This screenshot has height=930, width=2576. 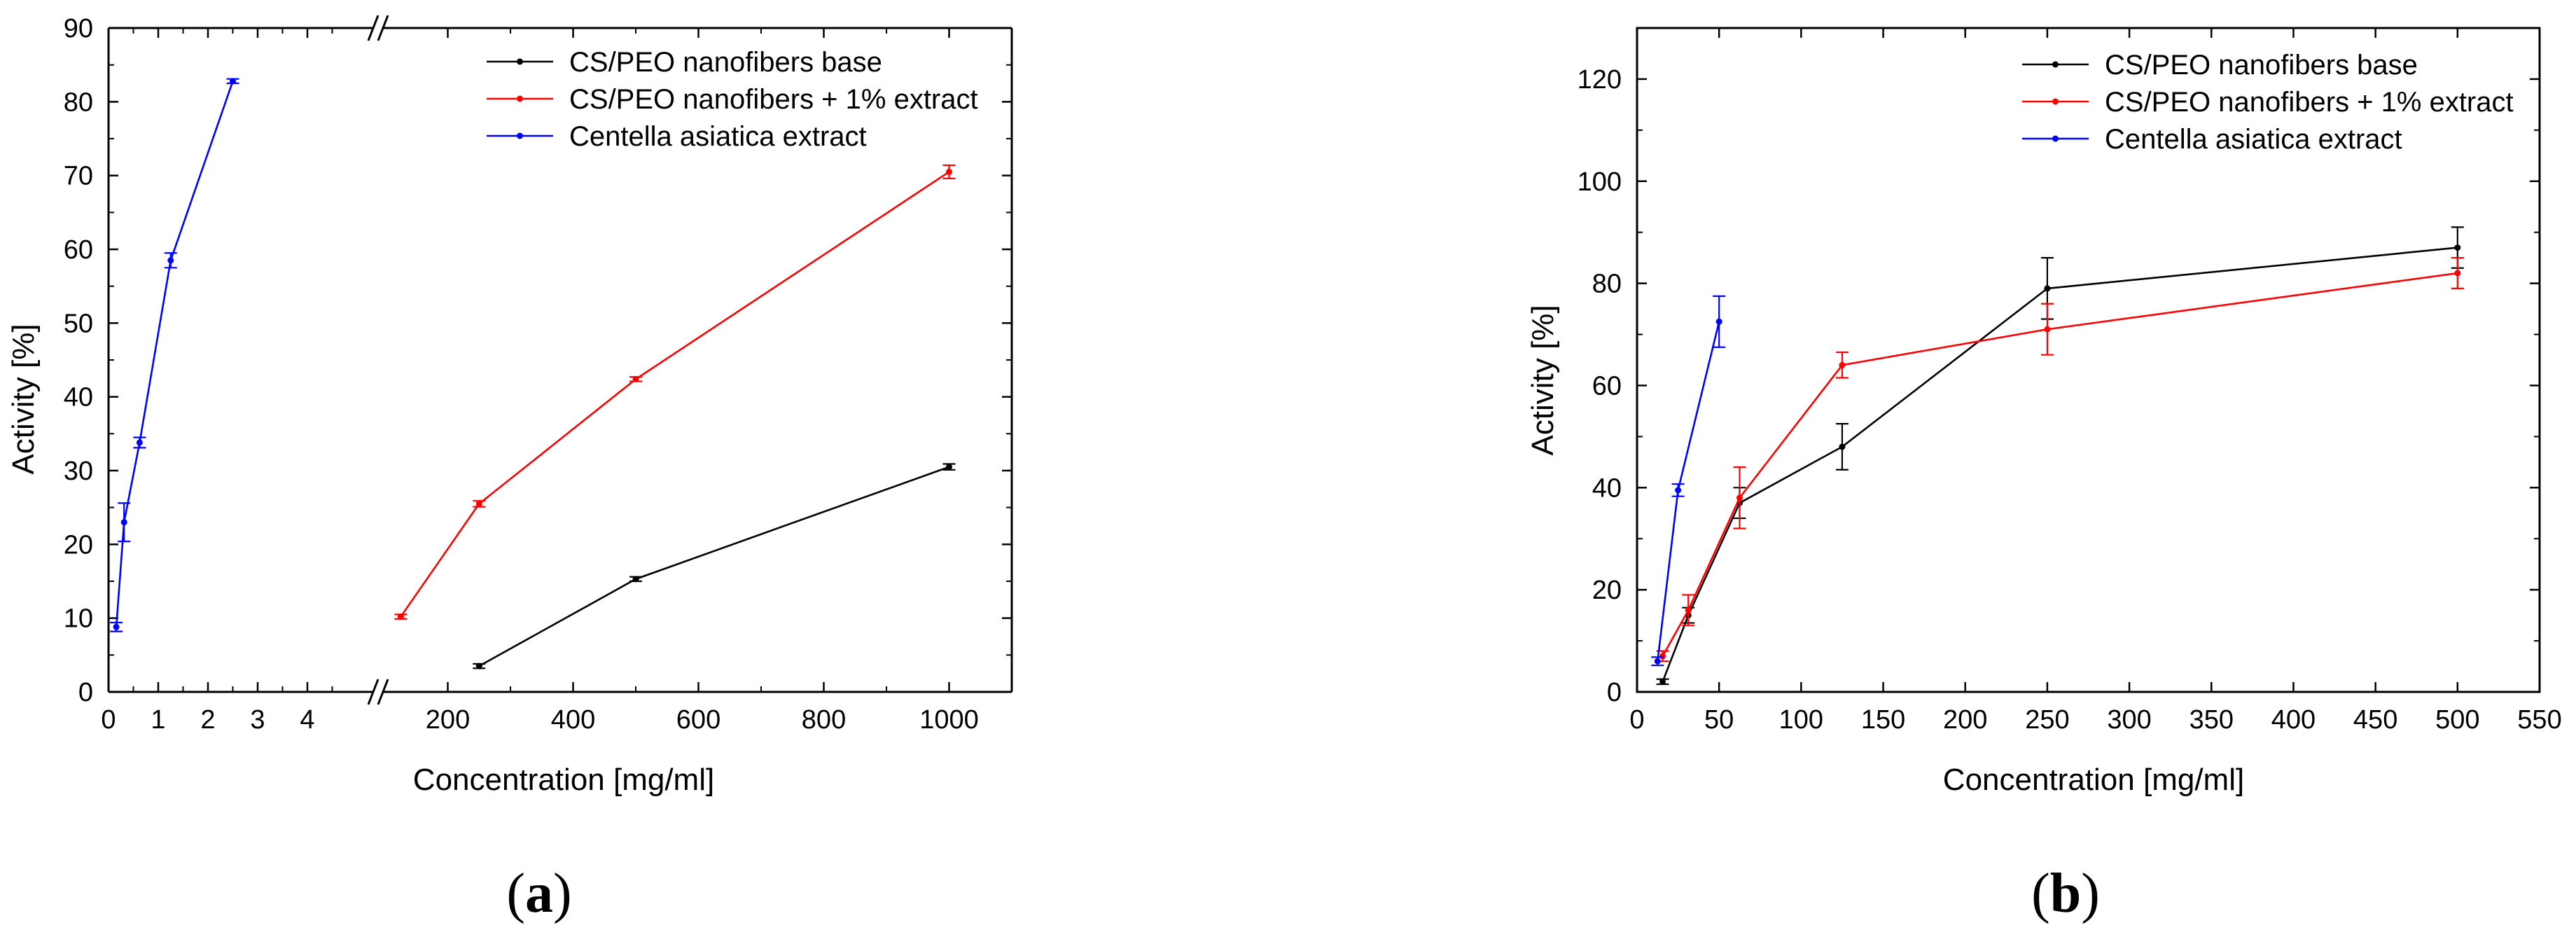 What do you see at coordinates (307, 720) in the screenshot?
I see `panel-a-x-tick-label-4: 4` at bounding box center [307, 720].